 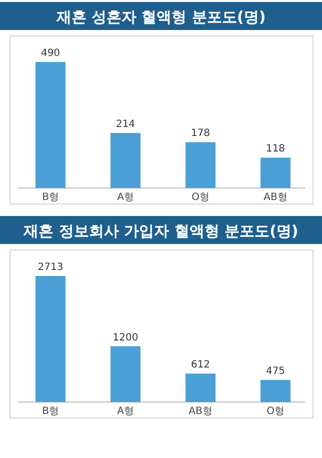 I want to click on data-label: 475, so click(x=276, y=371).